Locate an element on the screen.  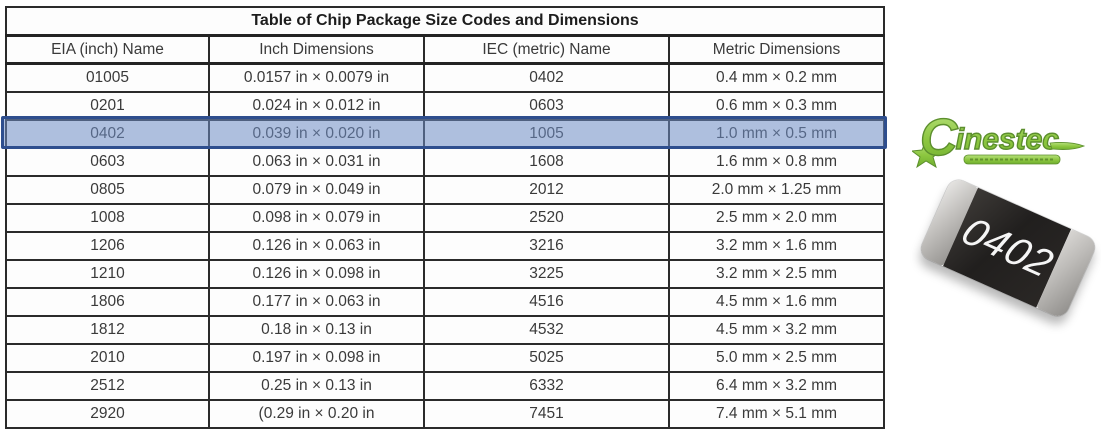
table-cell: 0.0157 in × 0.0079 in is located at coordinates (316, 77).